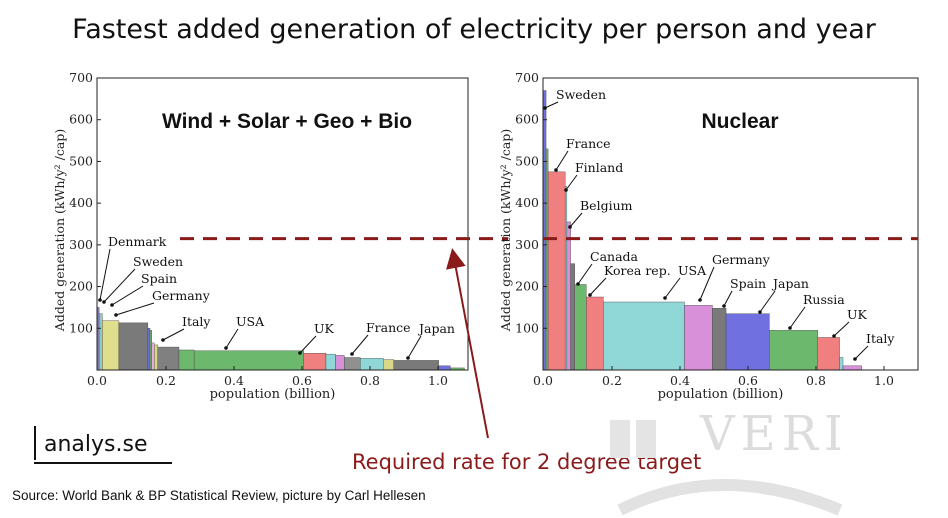 Image resolution: width=948 pixels, height=518 pixels. I want to click on right-y-axis-label: Added generation (kWh/y² /cap), so click(505, 230).